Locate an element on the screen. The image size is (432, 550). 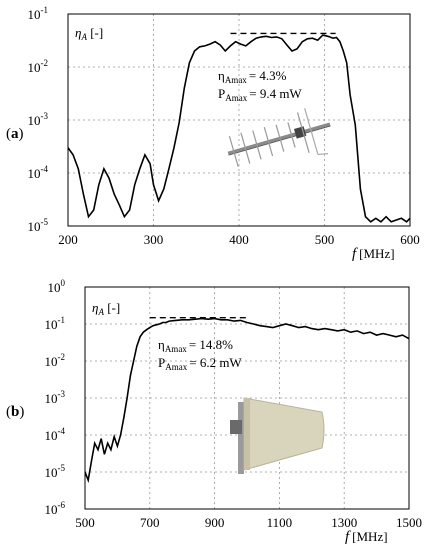
x-tick-label: 200 is located at coordinates (68, 239).